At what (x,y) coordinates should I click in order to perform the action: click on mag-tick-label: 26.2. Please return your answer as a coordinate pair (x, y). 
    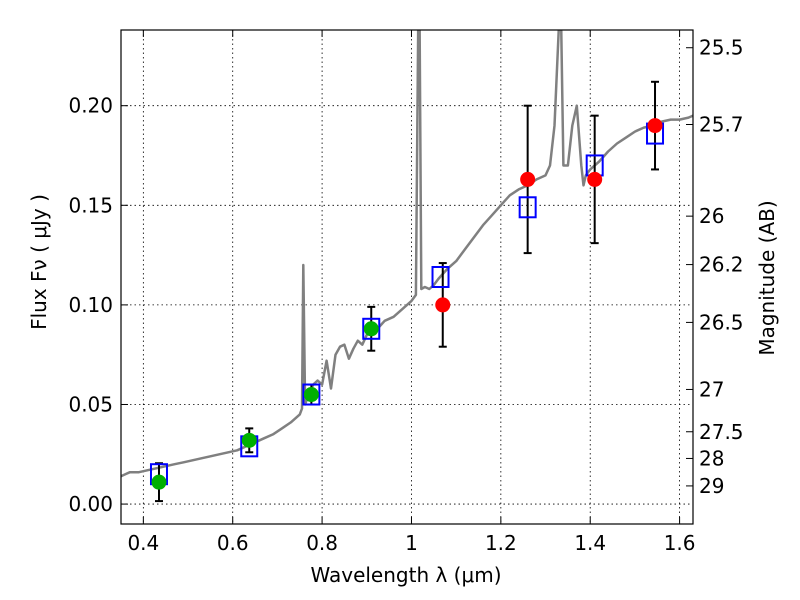
    Looking at the image, I should click on (721, 265).